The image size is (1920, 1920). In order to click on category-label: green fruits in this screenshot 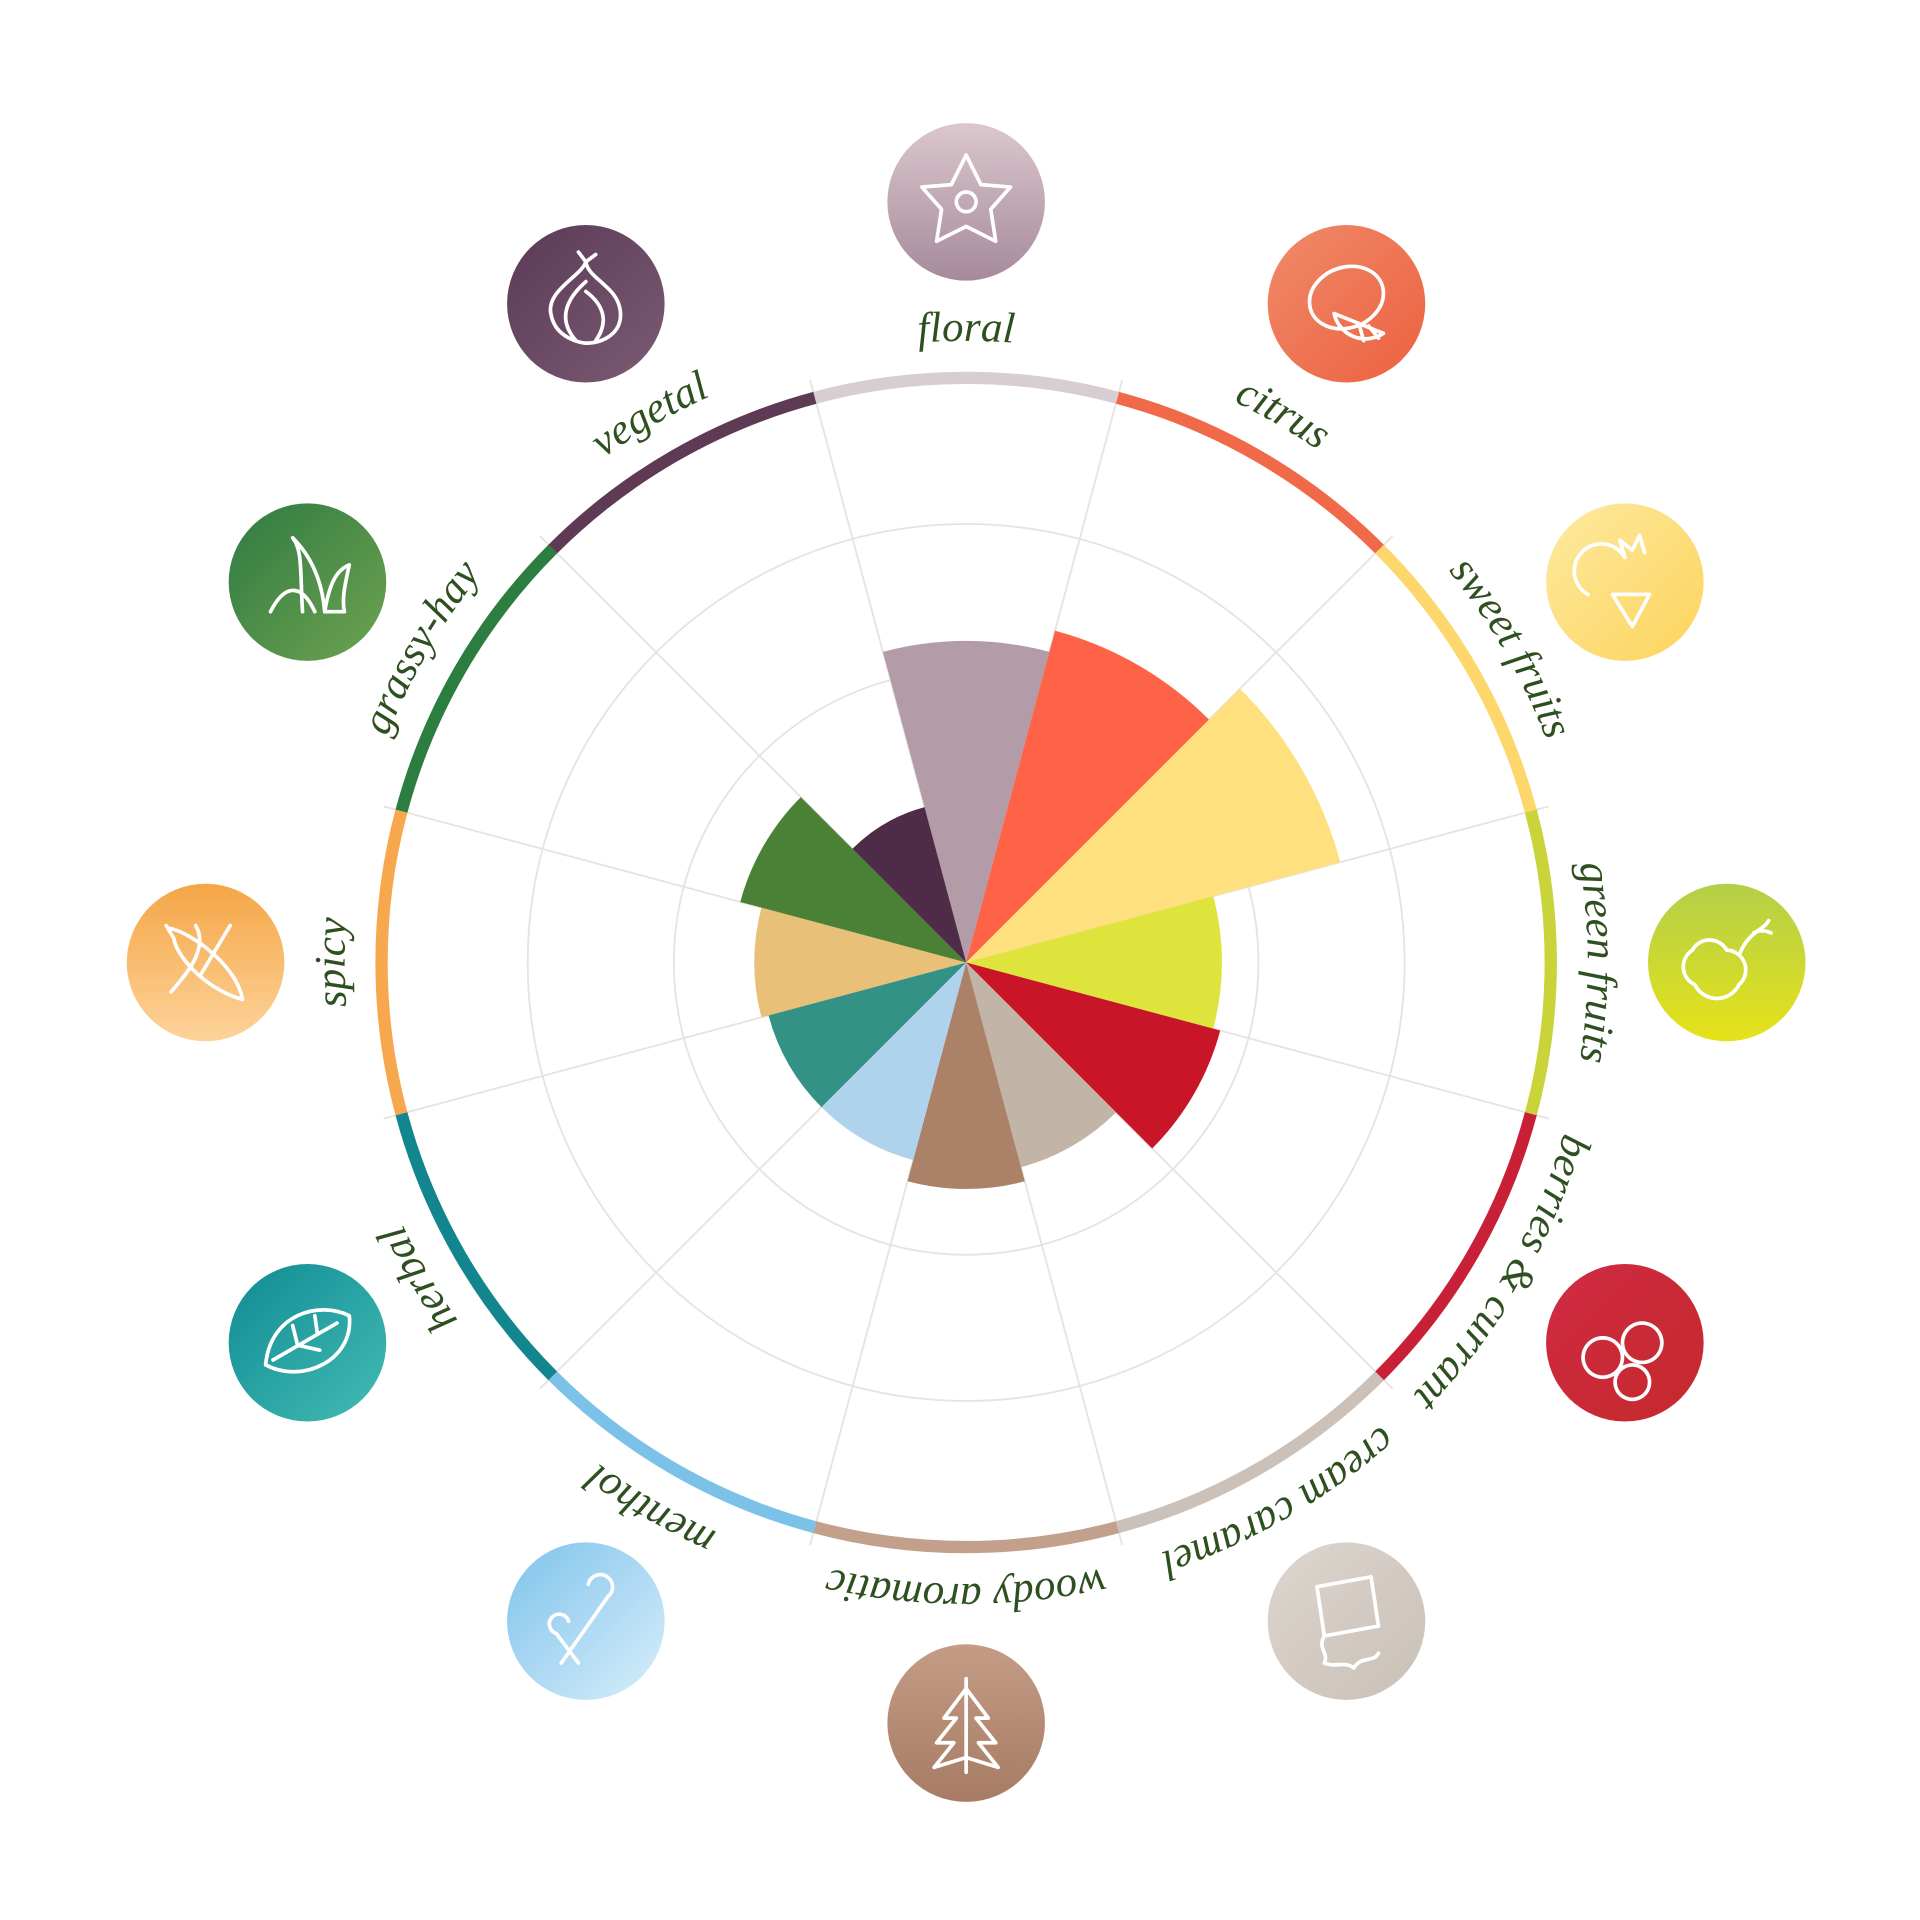, I will do `click(1597, 962)`.